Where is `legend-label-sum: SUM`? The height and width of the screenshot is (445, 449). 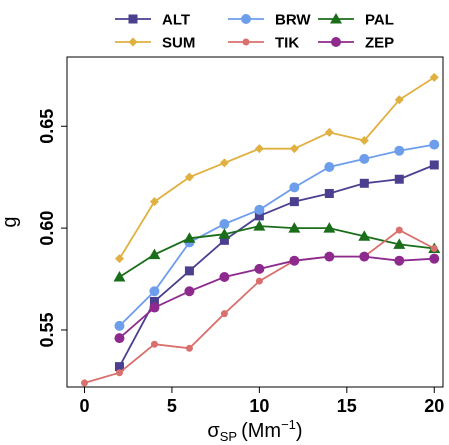
legend-label-sum: SUM is located at coordinates (178, 43).